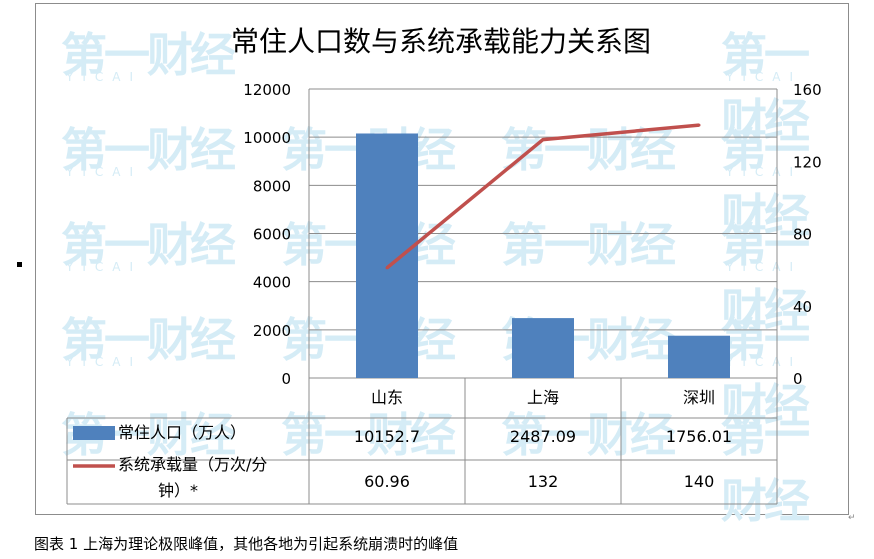 The height and width of the screenshot is (559, 874). What do you see at coordinates (543, 436) in the screenshot?
I see `data-label-bar: 2487.09` at bounding box center [543, 436].